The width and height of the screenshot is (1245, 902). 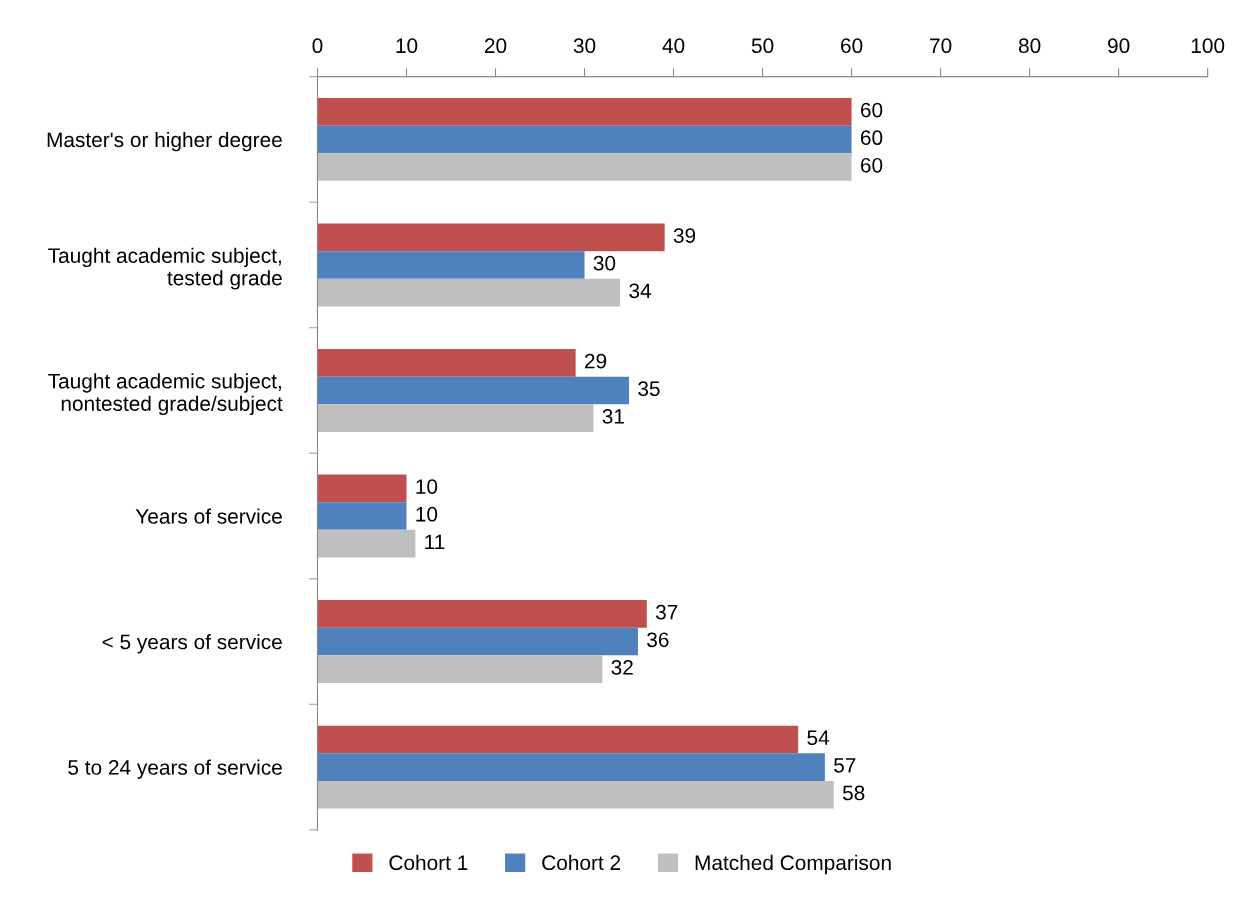 What do you see at coordinates (495, 46) in the screenshot?
I see `x-tick-label: 20` at bounding box center [495, 46].